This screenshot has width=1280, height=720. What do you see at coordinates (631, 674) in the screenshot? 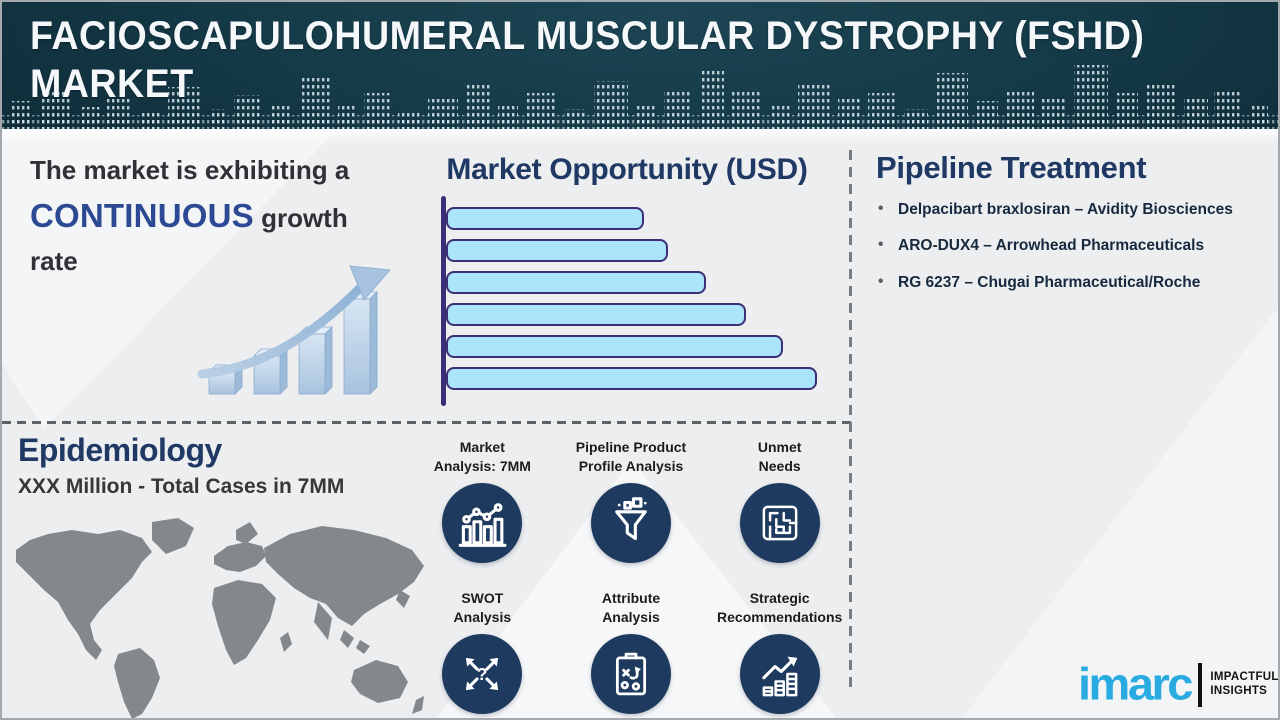
I see `clipboard-strategy-icon` at bounding box center [631, 674].